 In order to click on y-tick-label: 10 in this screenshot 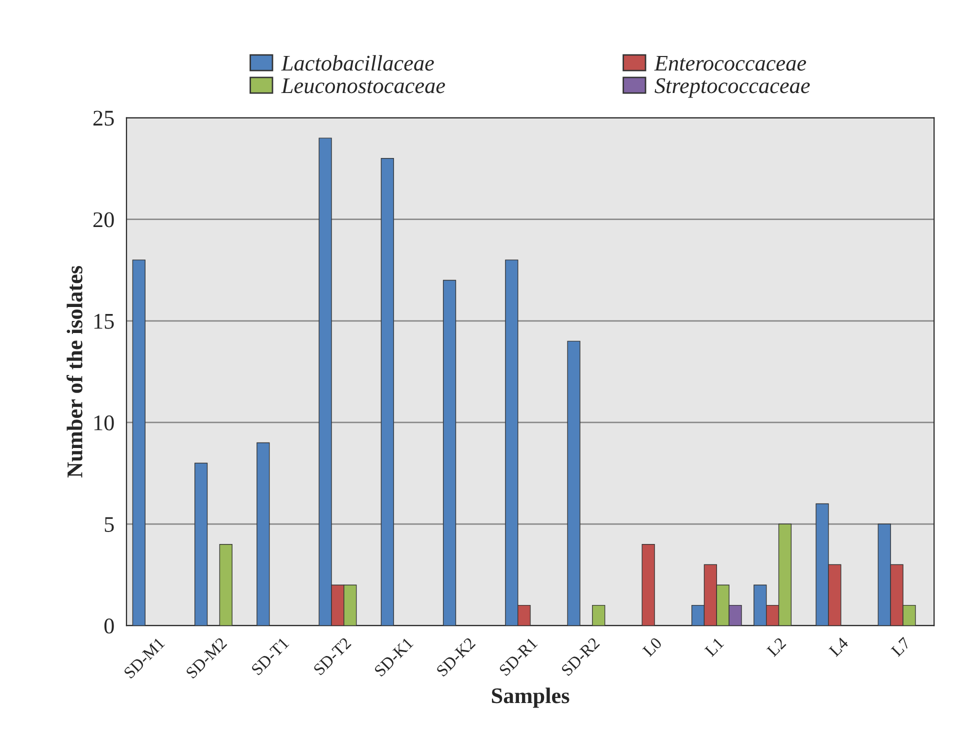, I will do `click(104, 422)`.